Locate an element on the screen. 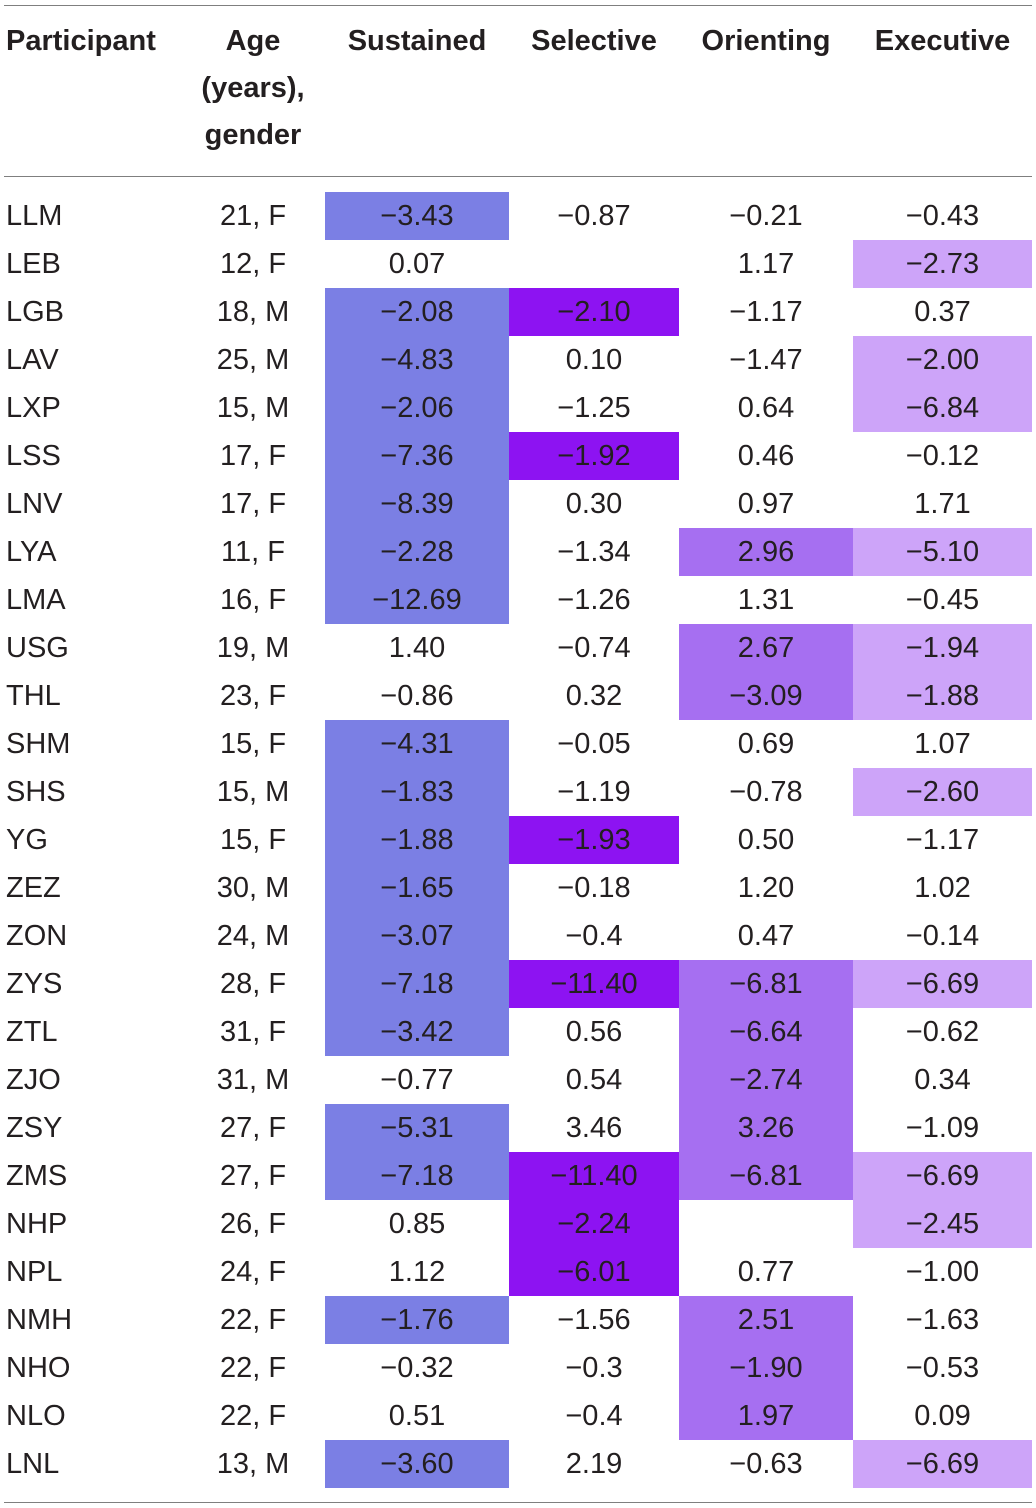 The height and width of the screenshot is (1508, 1036). header-selective: Selective is located at coordinates (594, 41).